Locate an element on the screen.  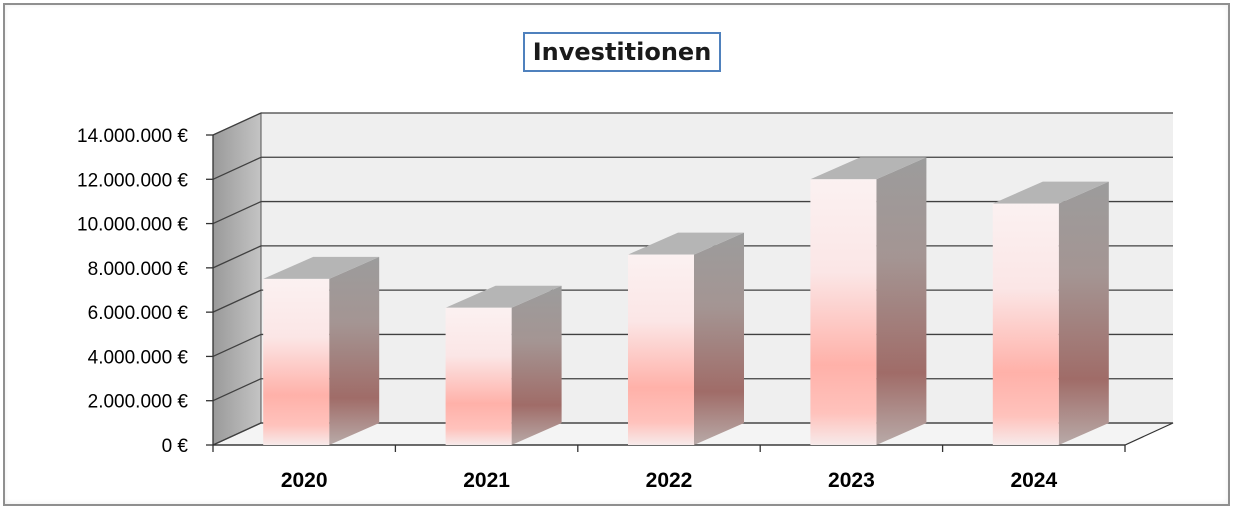
bar-2024 is located at coordinates (1050, 313).